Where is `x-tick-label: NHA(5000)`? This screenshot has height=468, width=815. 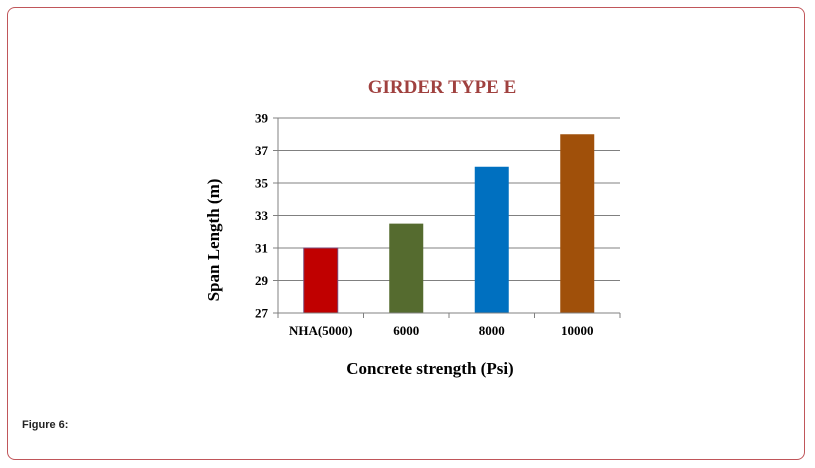
x-tick-label: NHA(5000) is located at coordinates (321, 330).